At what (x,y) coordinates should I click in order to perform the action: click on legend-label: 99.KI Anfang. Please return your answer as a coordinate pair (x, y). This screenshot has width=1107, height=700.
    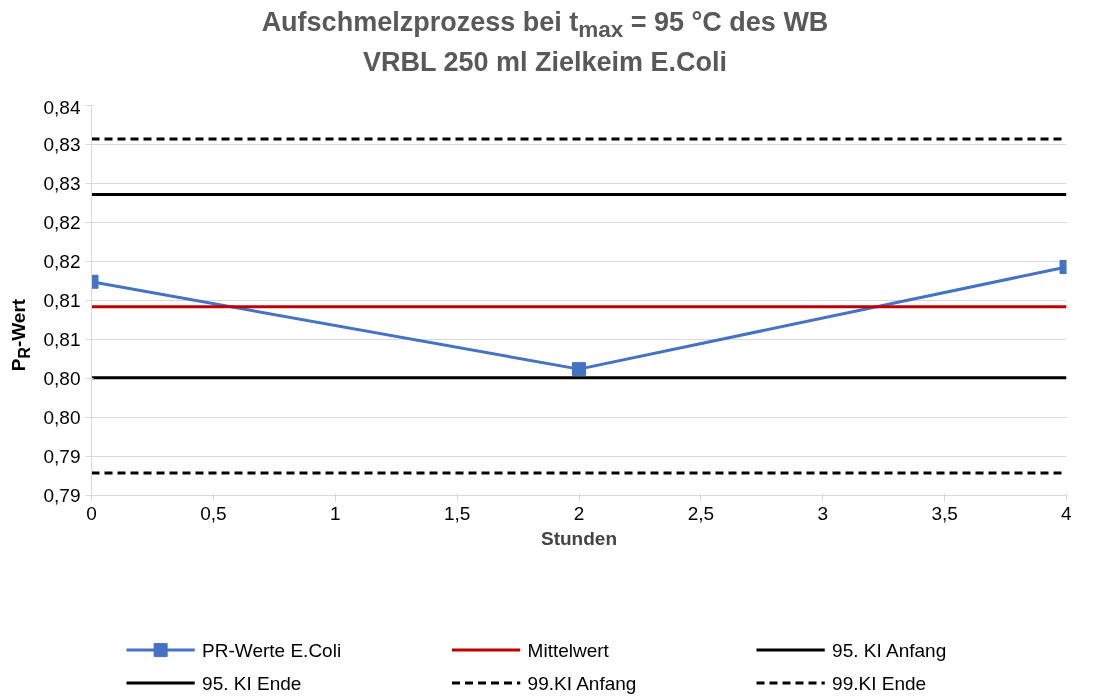
    Looking at the image, I should click on (582, 683).